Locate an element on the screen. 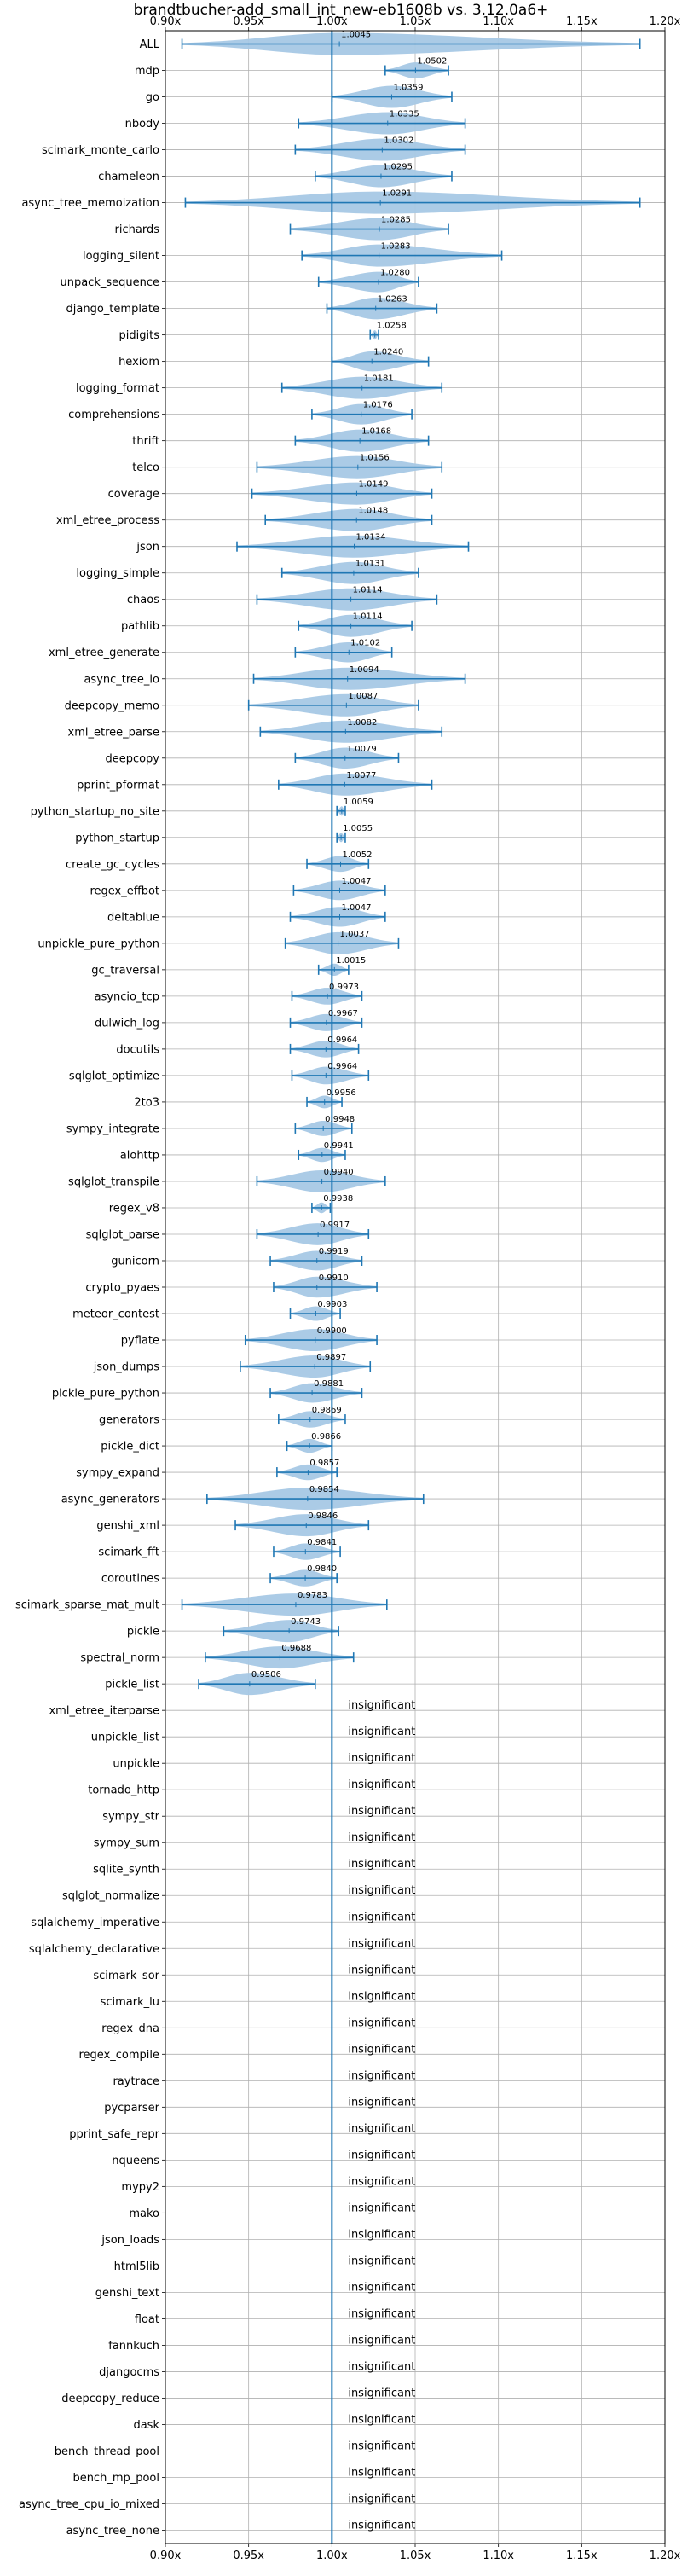 The image size is (682, 2576). value-label: 0.9919 is located at coordinates (334, 1251).